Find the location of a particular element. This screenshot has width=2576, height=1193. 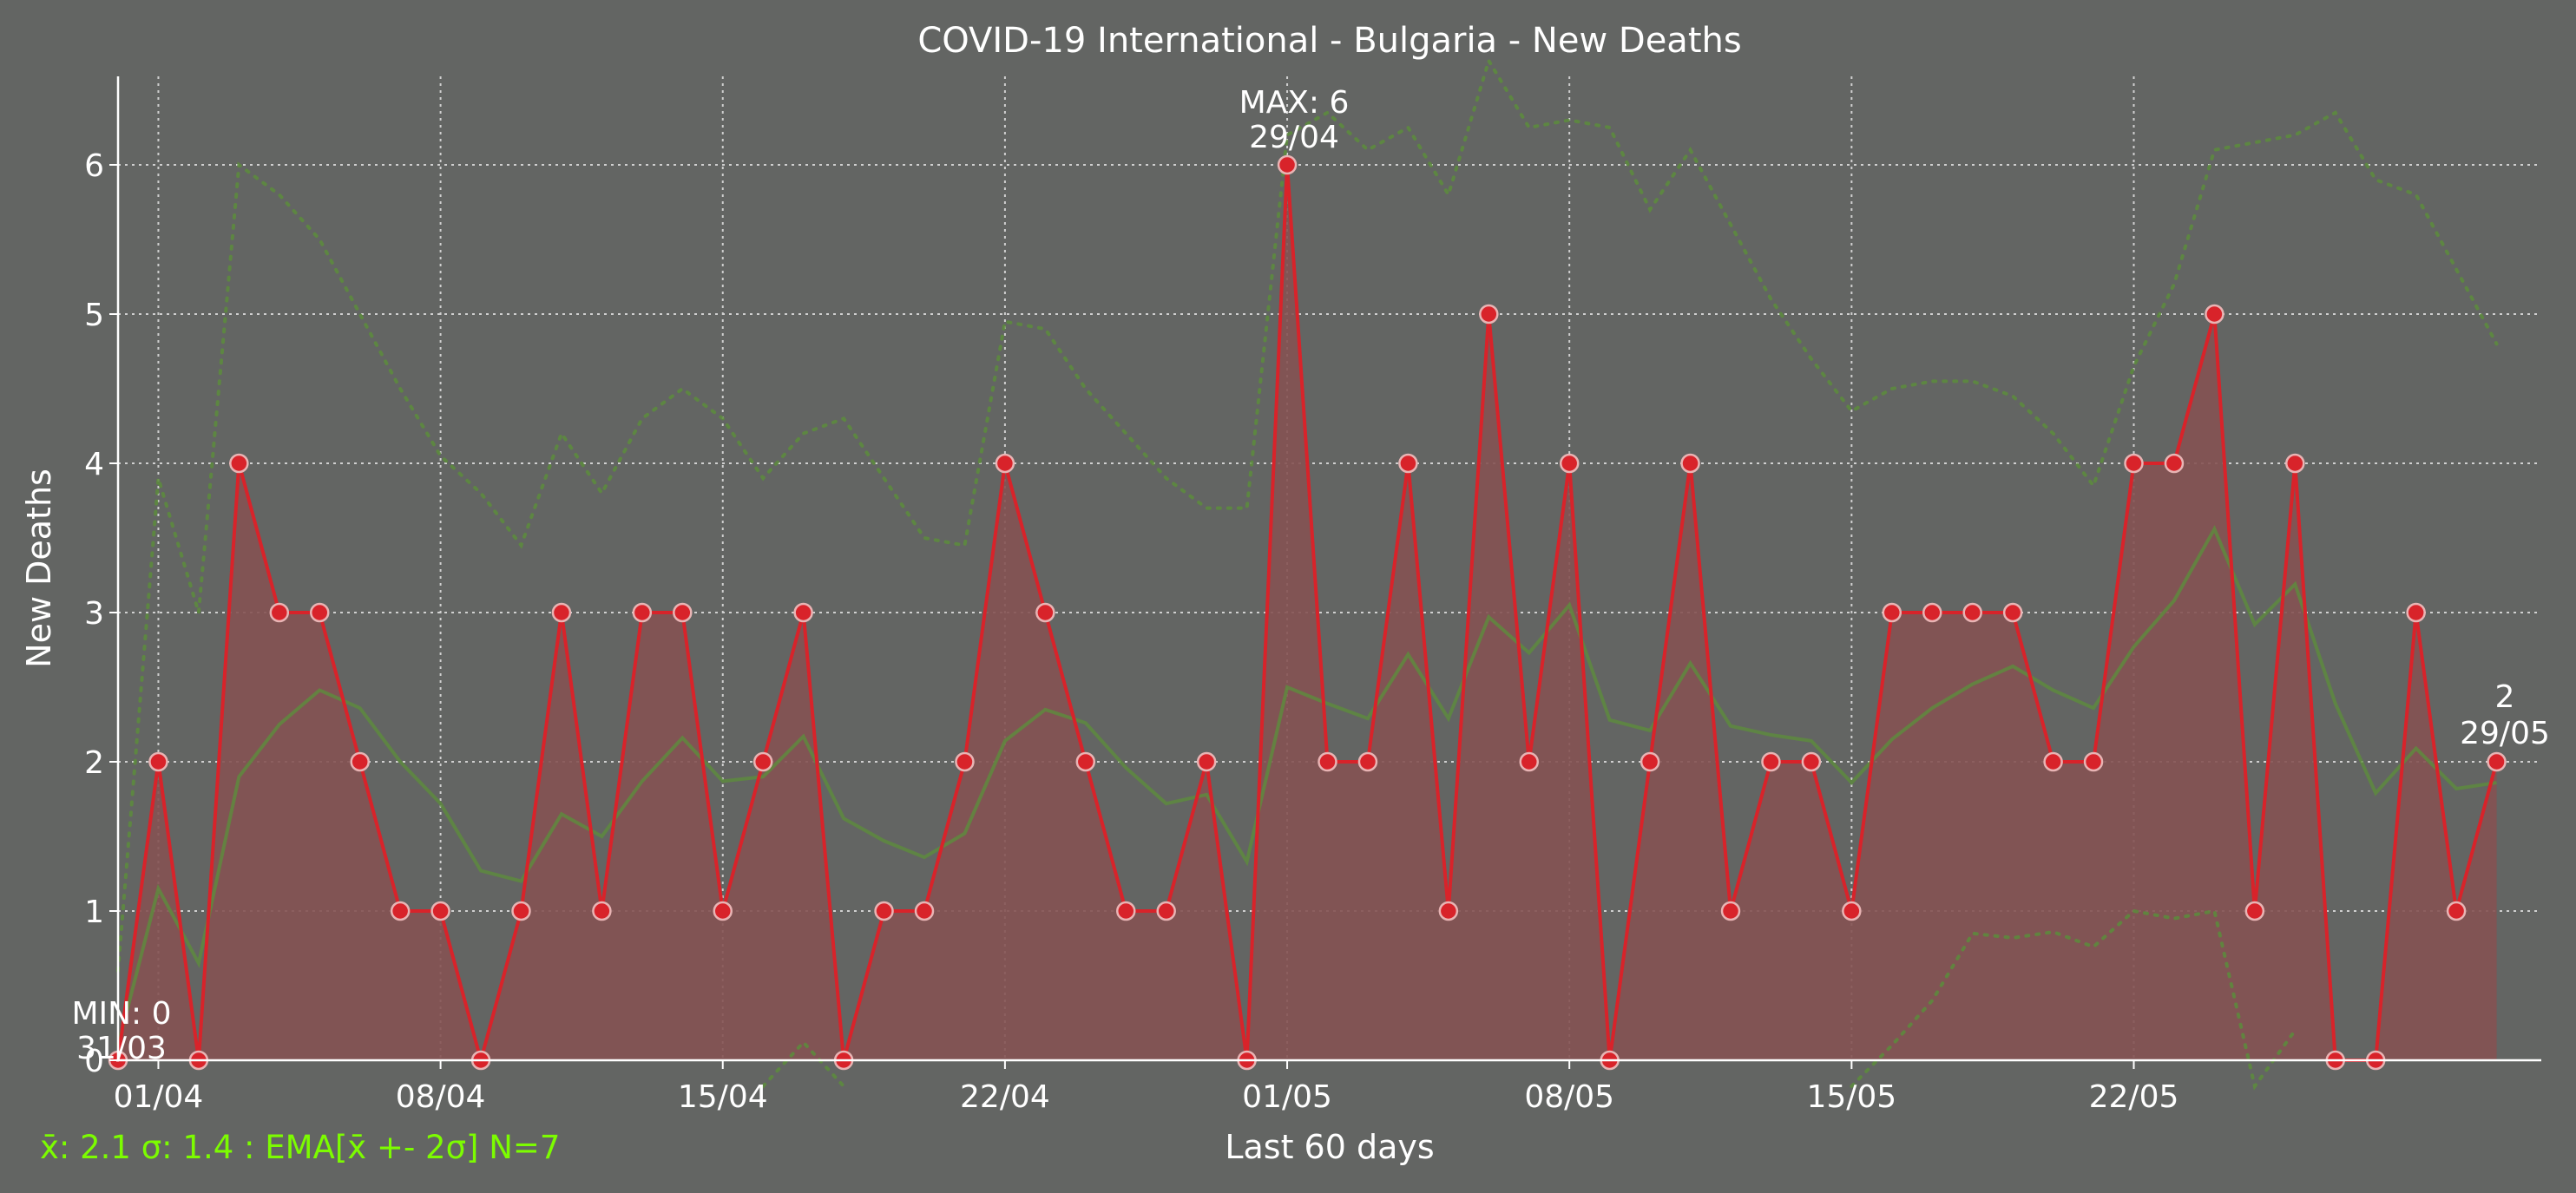

x-tick-label: 01/04 is located at coordinates (159, 1097).